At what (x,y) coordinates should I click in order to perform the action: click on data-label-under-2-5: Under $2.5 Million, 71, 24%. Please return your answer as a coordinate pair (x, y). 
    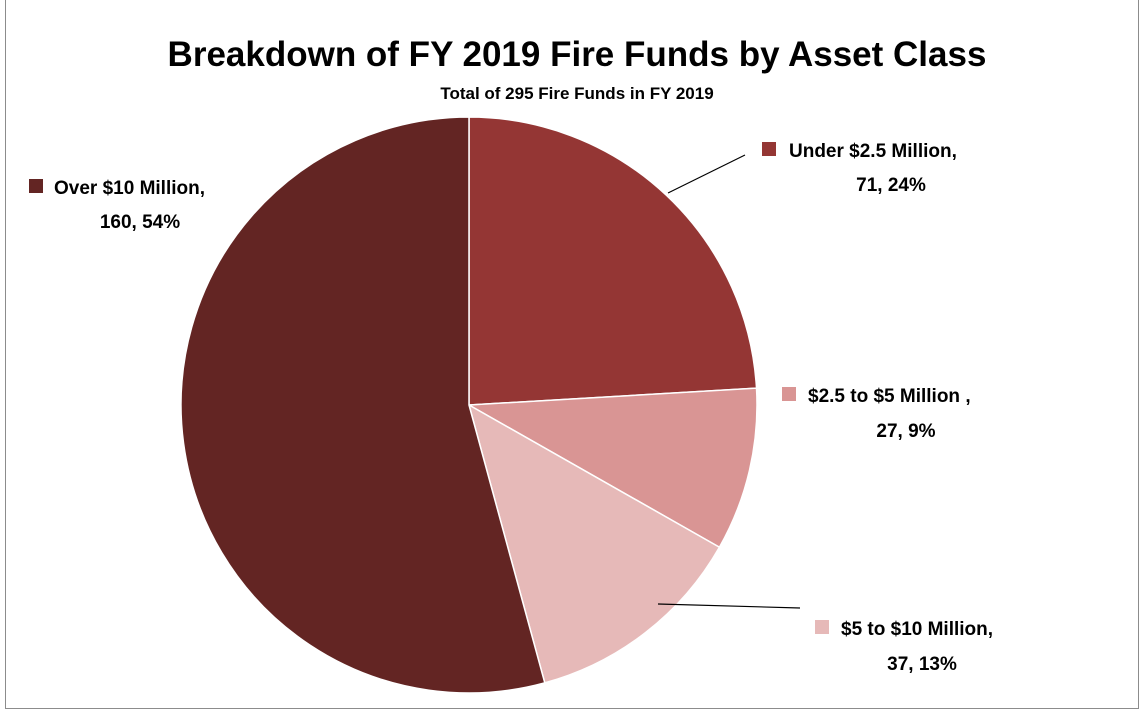
    Looking at the image, I should click on (859, 168).